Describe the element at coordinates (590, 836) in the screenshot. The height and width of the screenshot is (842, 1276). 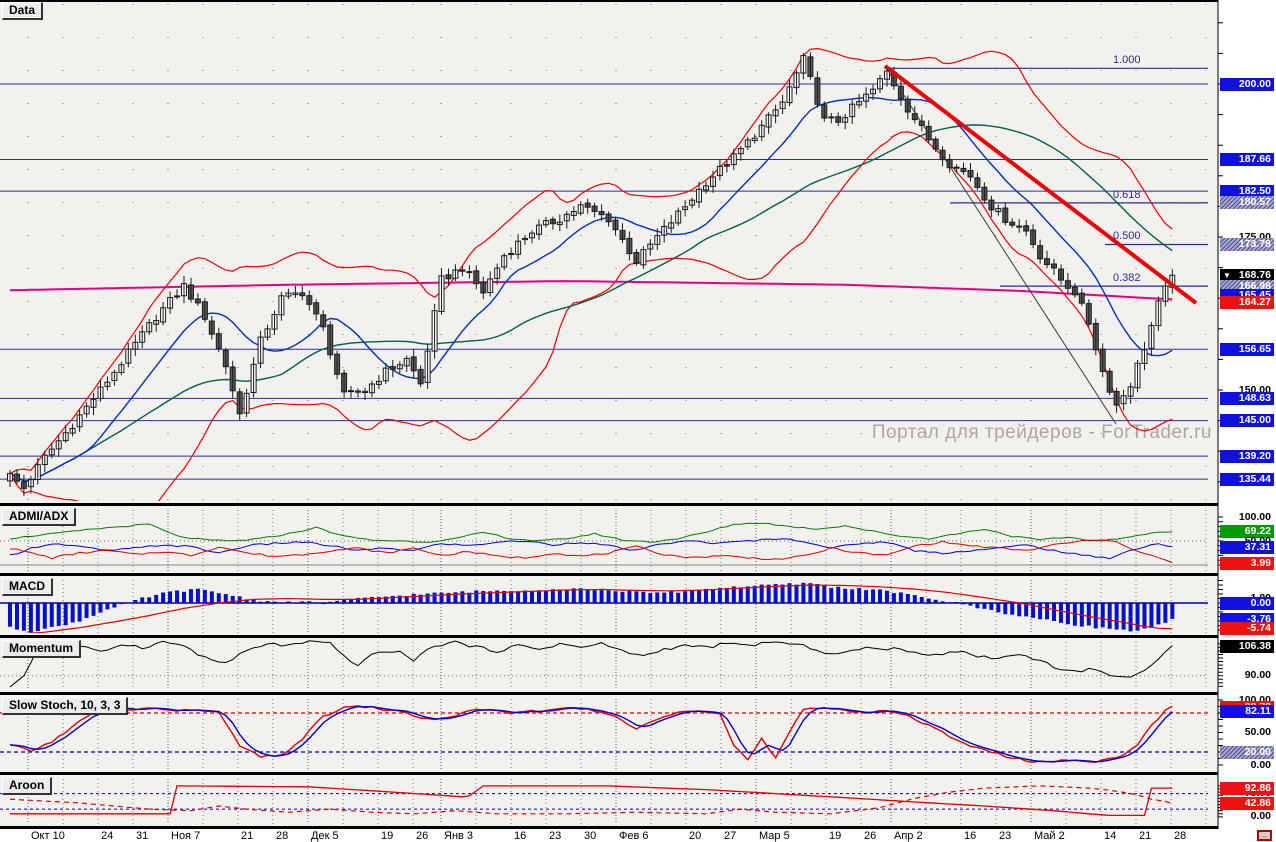
I see `time-axis-label: 30` at that location.